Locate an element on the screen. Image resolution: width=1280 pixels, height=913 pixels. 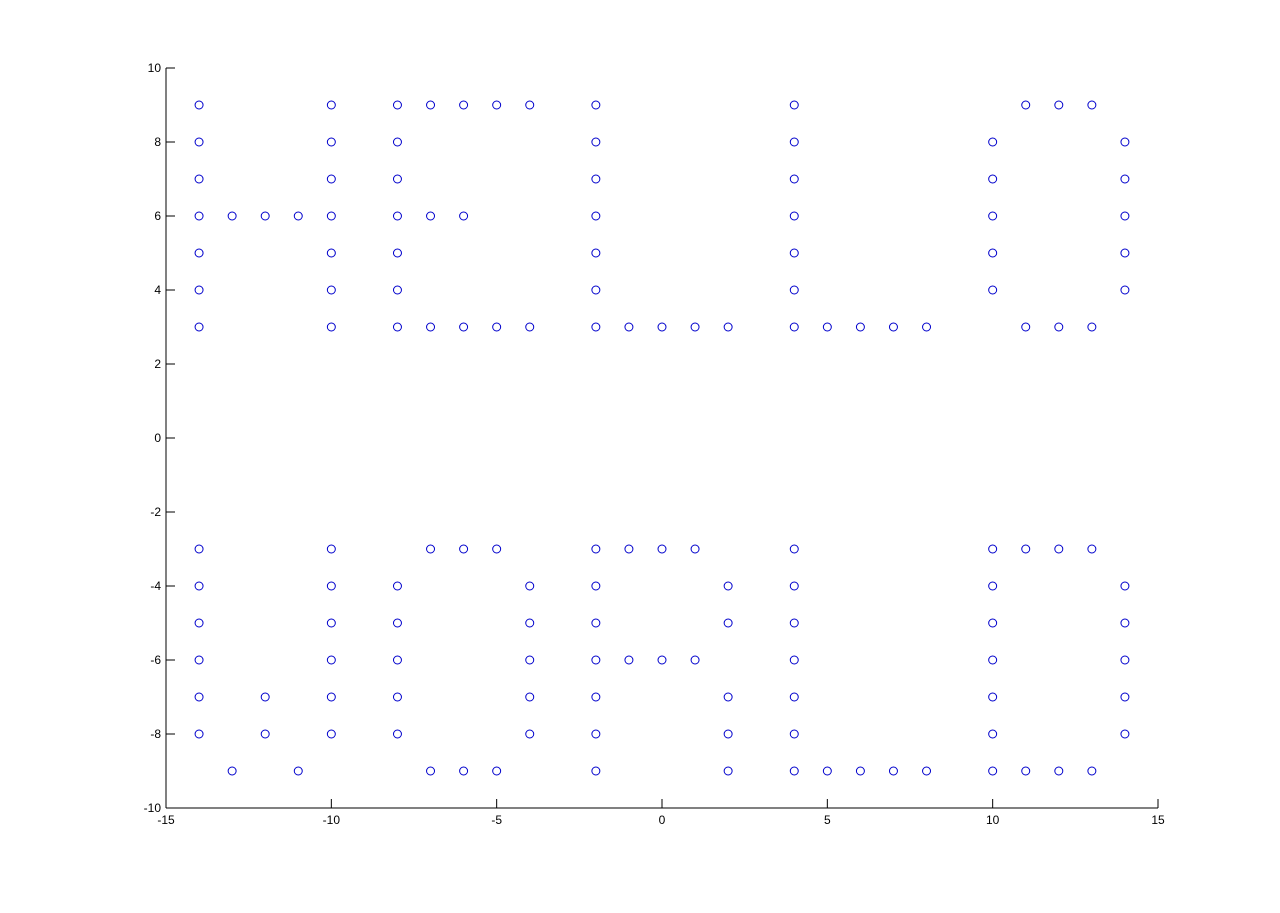
y-tick-label: 6 is located at coordinates (157, 216).